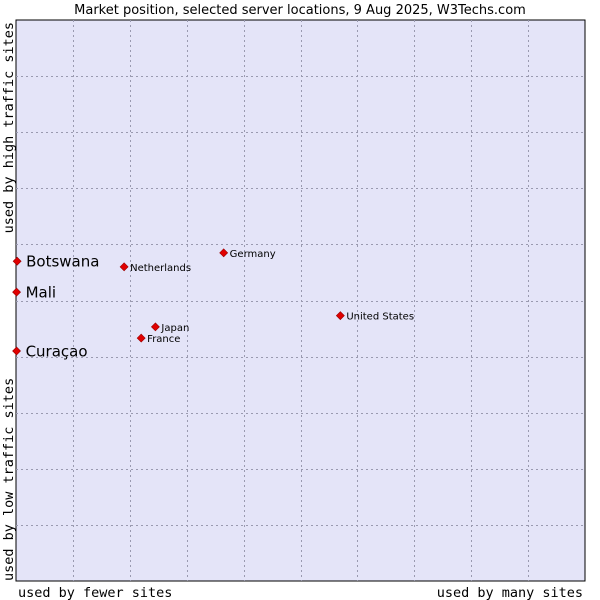 Image resolution: width=600 pixels, height=600 pixels. What do you see at coordinates (253, 254) in the screenshot?
I see `point-label-germany: Germany` at bounding box center [253, 254].